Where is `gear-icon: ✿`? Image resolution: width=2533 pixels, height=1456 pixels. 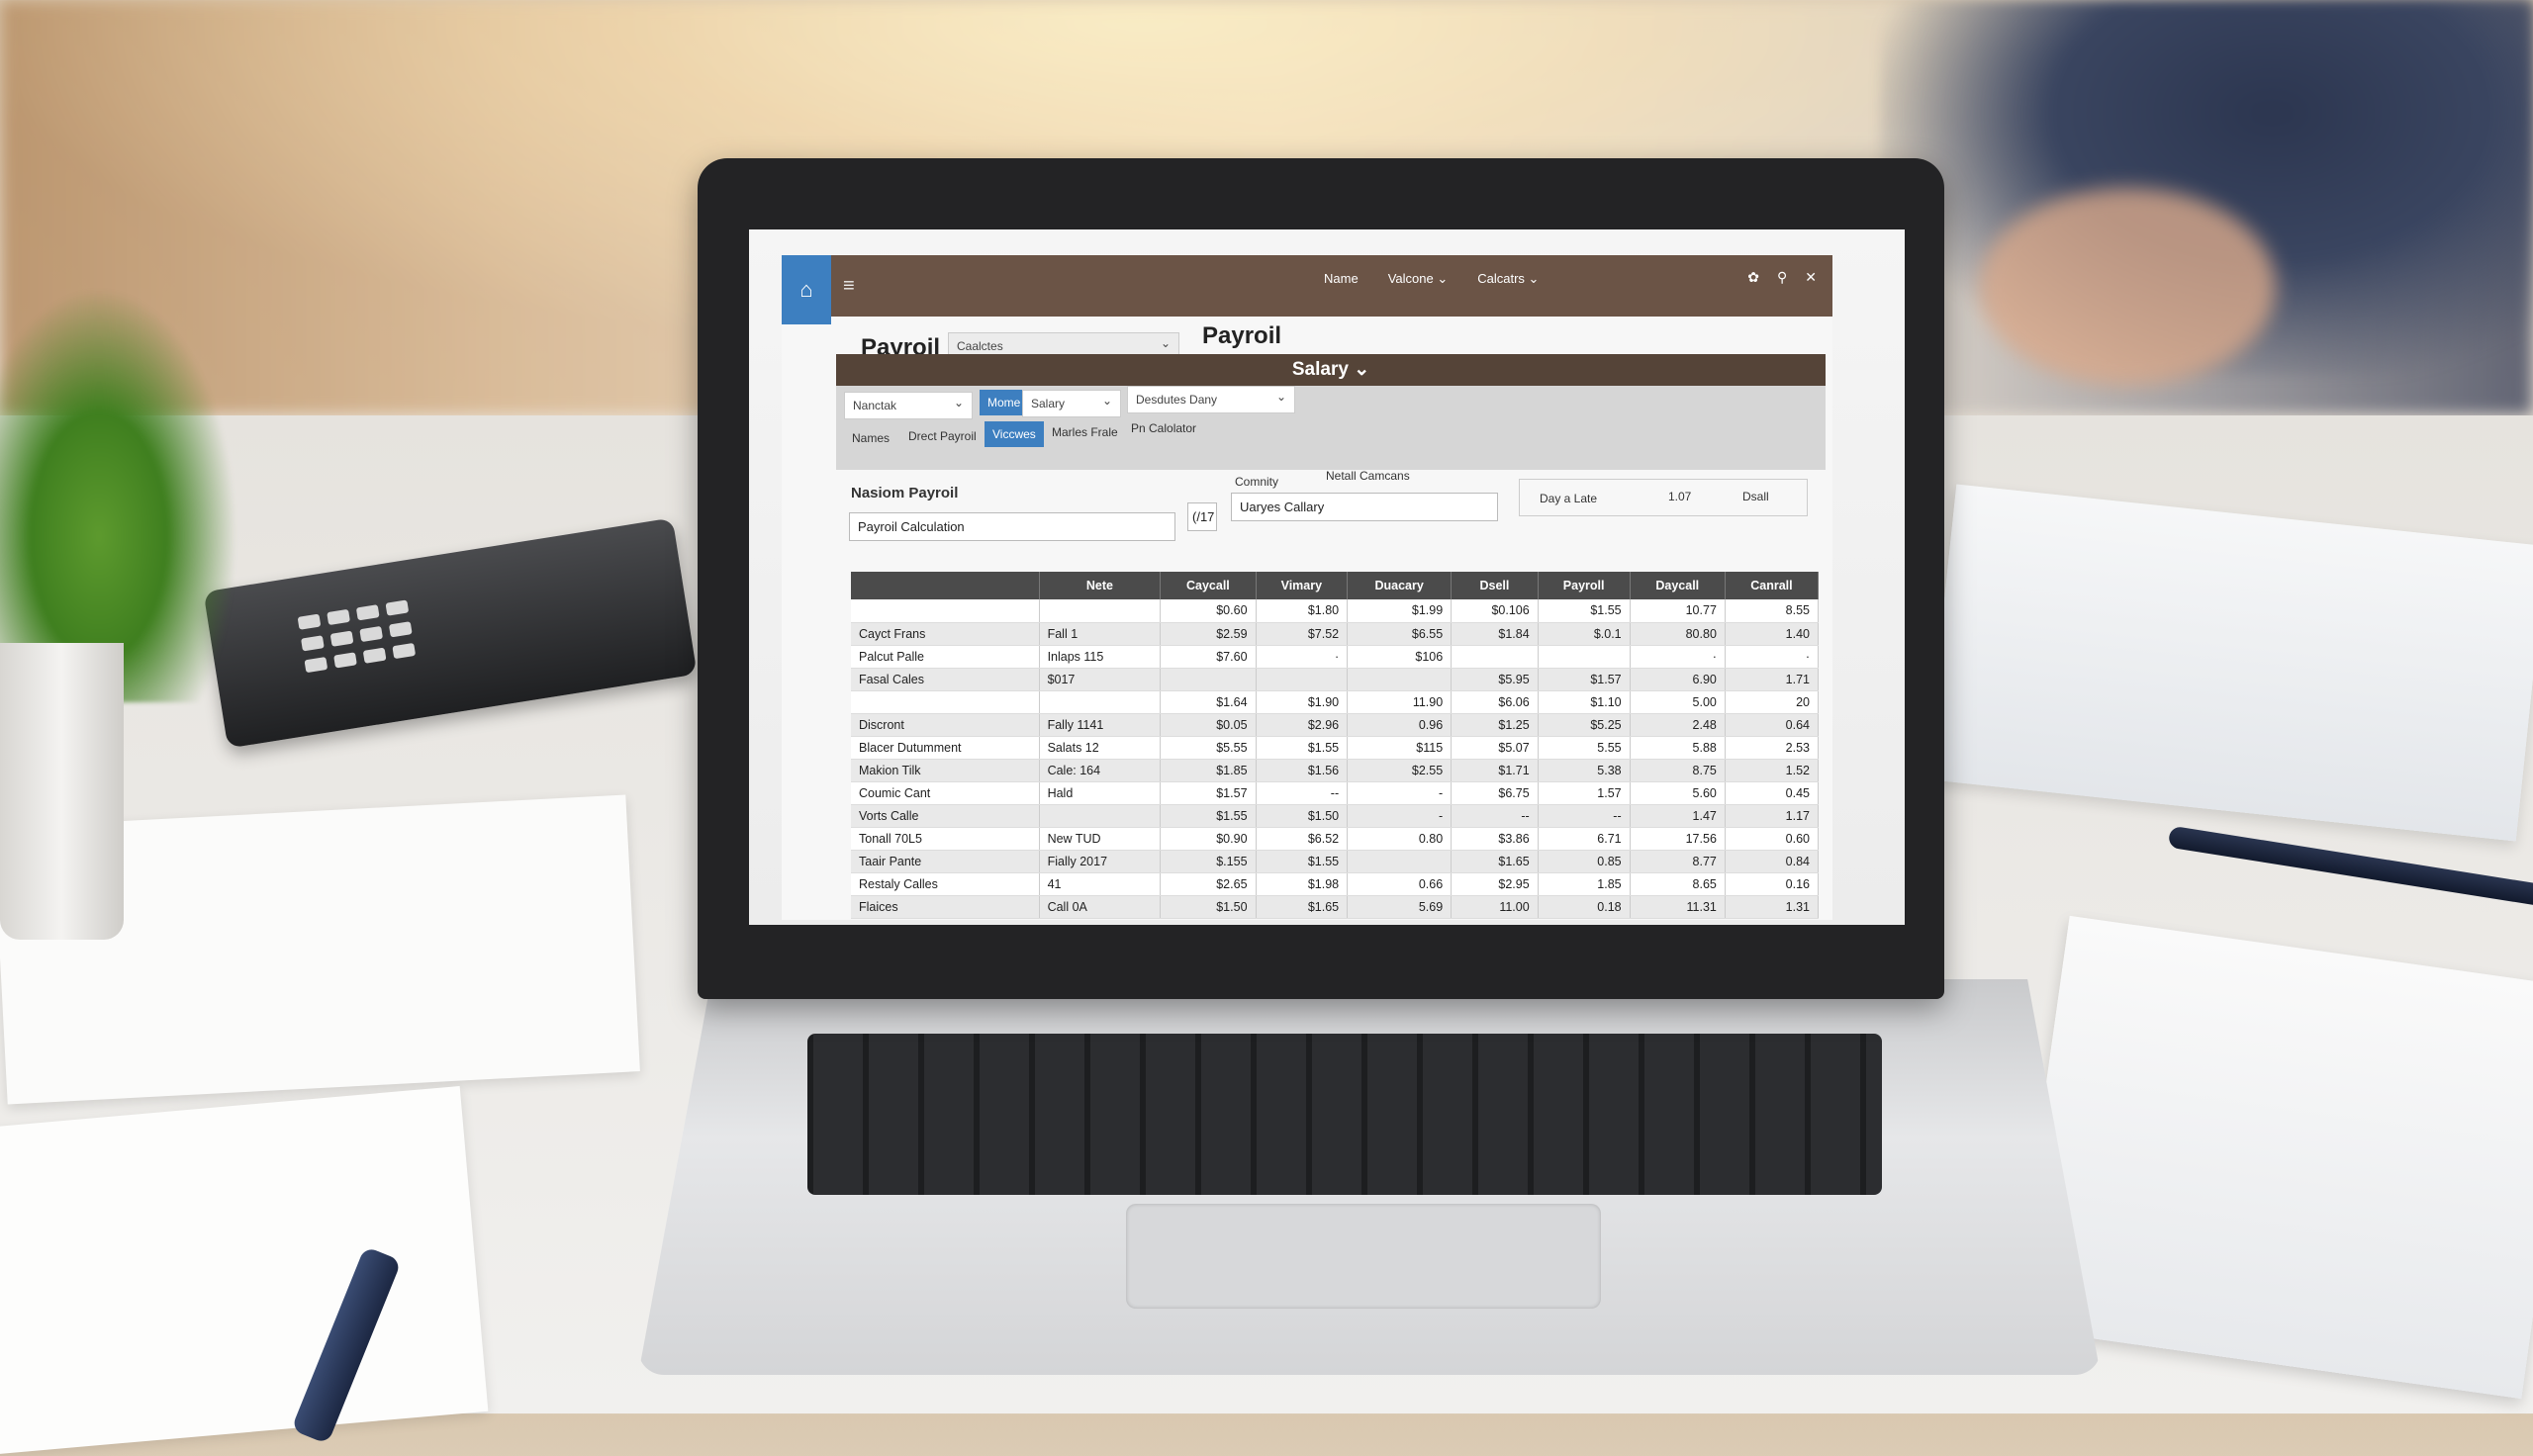
gear-icon: ✿ is located at coordinates (1753, 277).